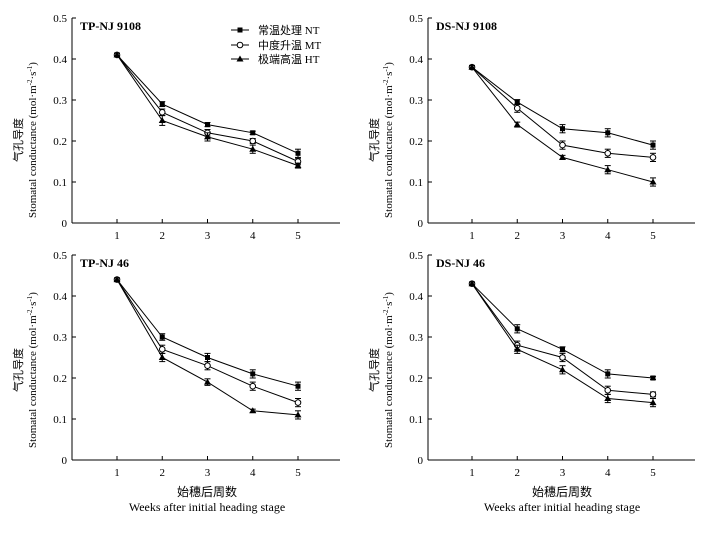  Describe the element at coordinates (562, 507) in the screenshot. I see `x-axis-title-en-right: Weeks after initial heading stage` at that location.